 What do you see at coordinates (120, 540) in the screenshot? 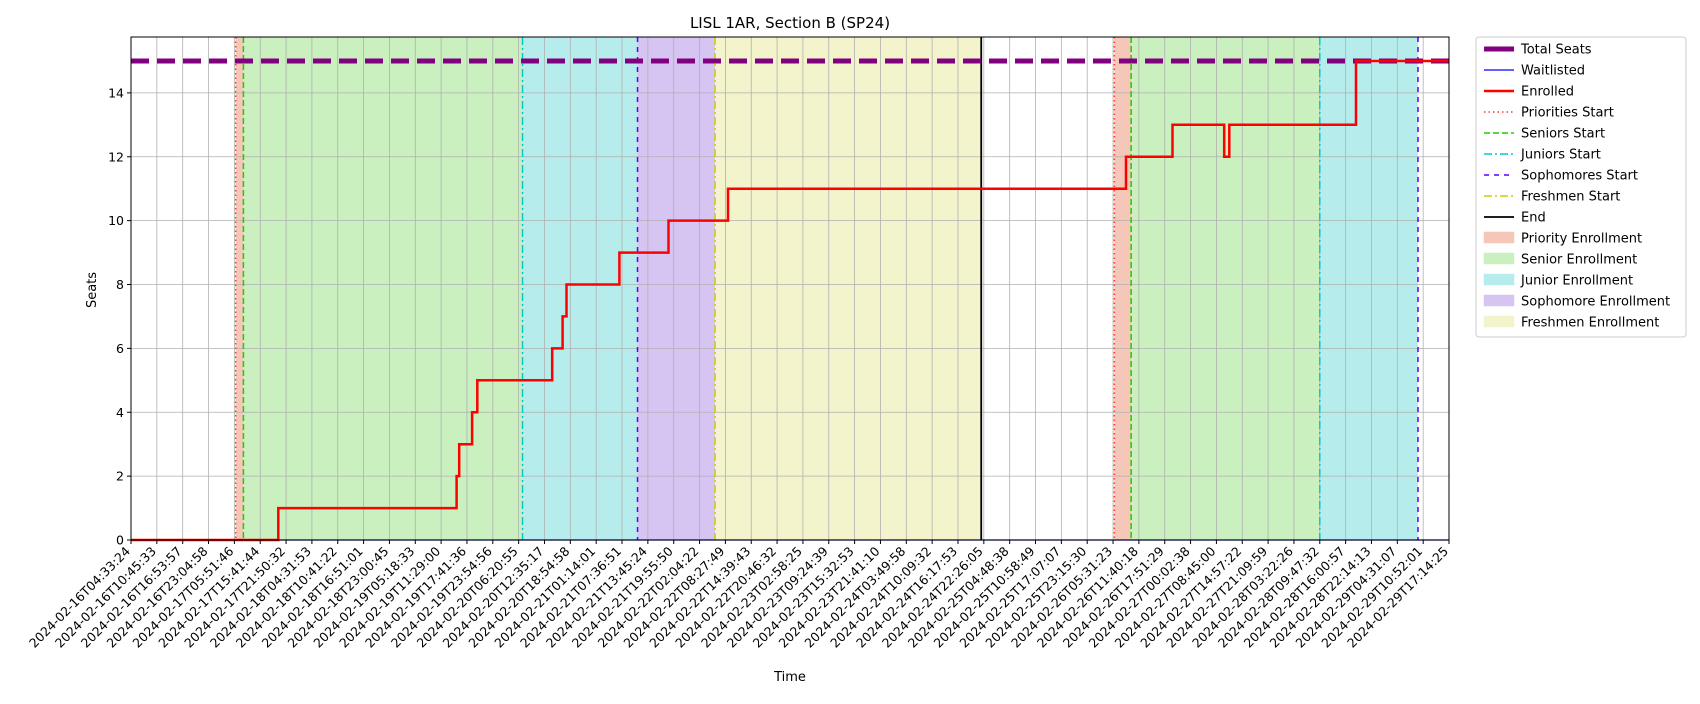
I see `y-tick-label: 0` at bounding box center [120, 540].